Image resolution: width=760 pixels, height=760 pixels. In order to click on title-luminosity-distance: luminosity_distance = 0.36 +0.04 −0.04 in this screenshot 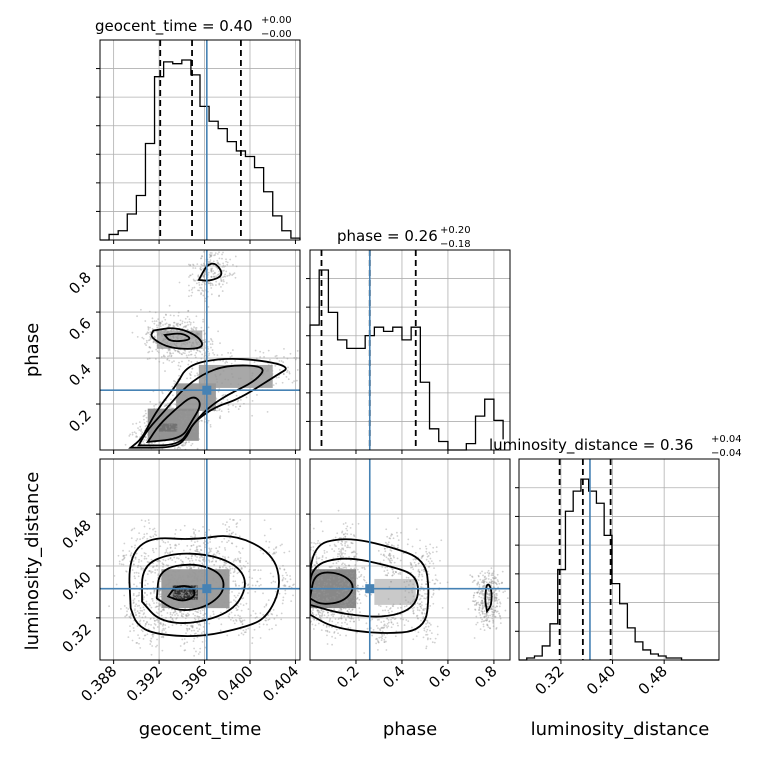, I will do `click(615, 446)`.